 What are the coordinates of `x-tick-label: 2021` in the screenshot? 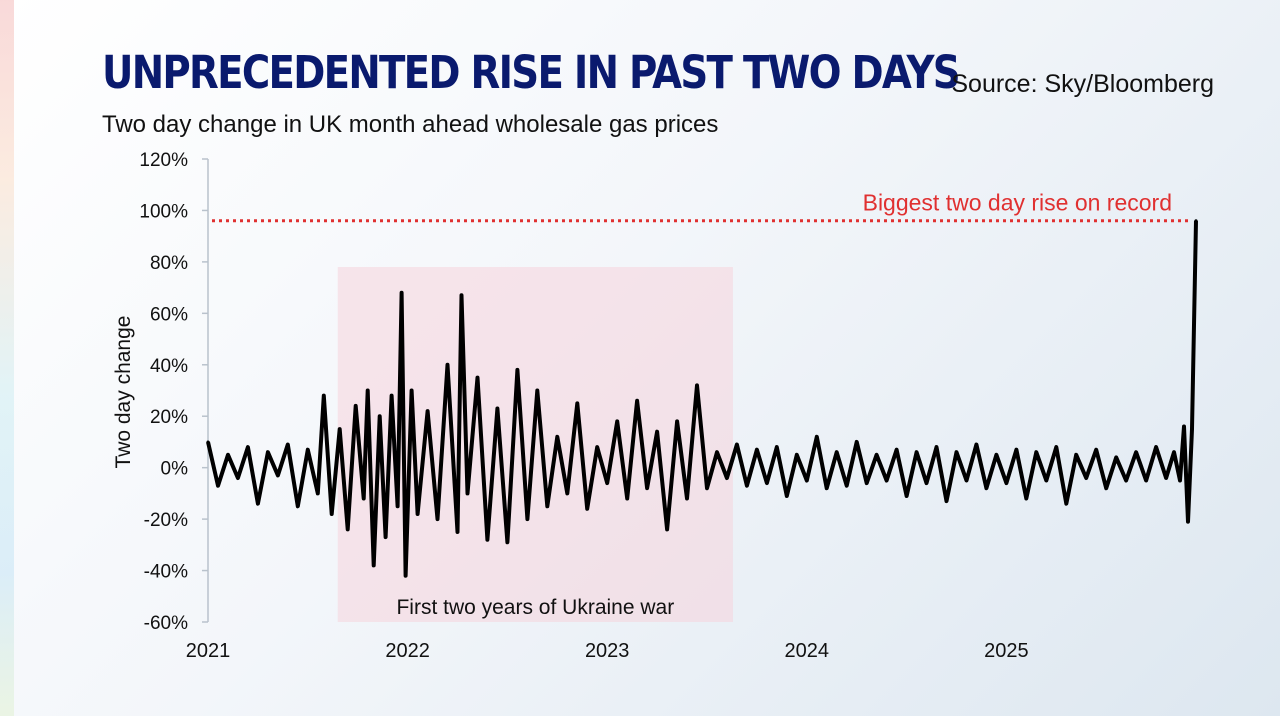 It's located at (208, 651).